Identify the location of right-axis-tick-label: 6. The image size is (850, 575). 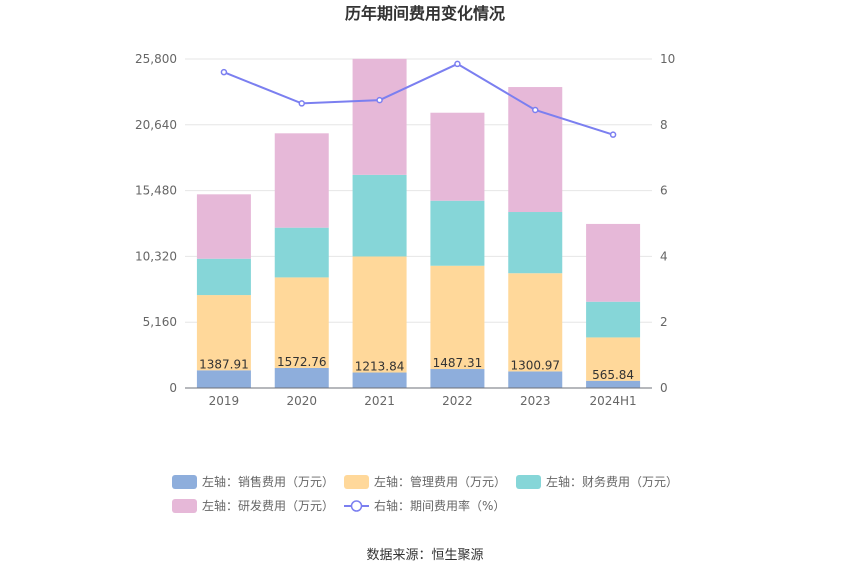
(664, 191).